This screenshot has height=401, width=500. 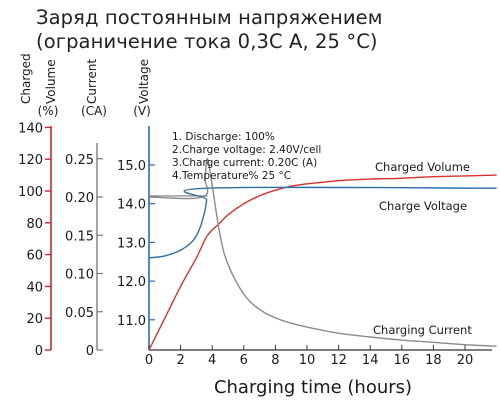 What do you see at coordinates (275, 360) in the screenshot?
I see `x-axis-tick-label: 8` at bounding box center [275, 360].